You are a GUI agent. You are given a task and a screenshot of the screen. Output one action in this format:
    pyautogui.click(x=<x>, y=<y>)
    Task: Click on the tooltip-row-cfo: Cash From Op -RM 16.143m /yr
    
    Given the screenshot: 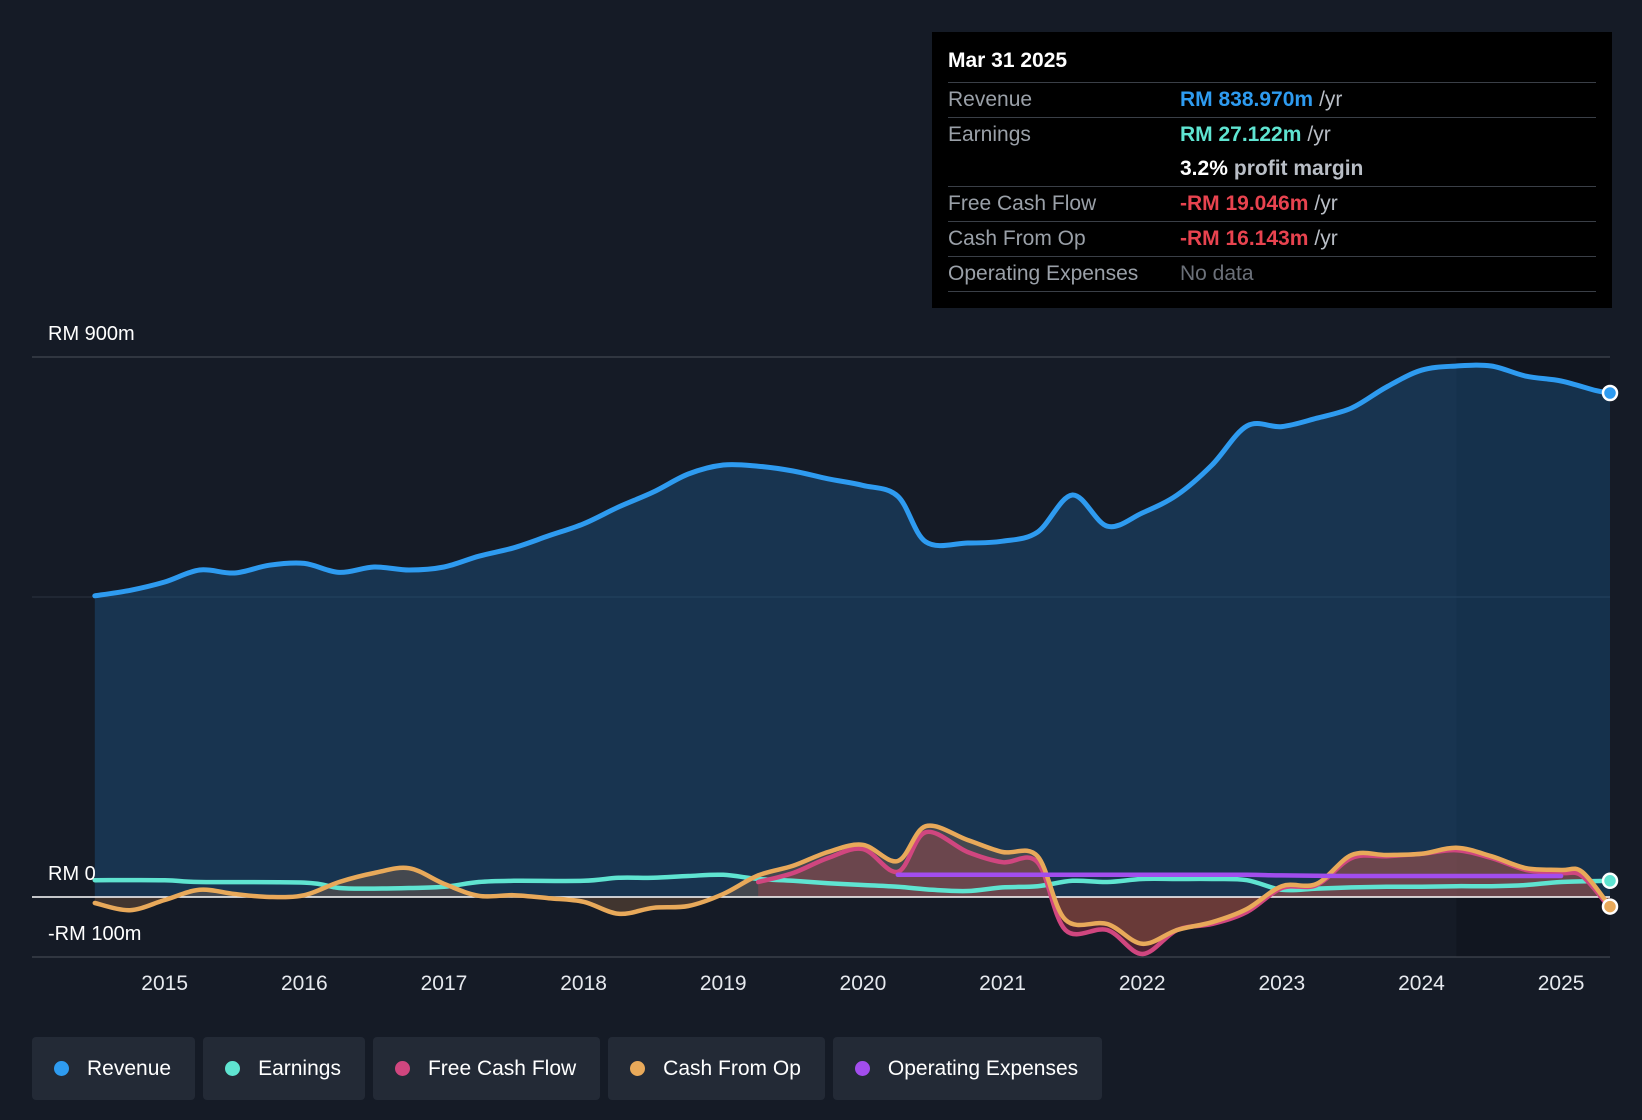 What is the action you would take?
    pyautogui.click(x=1272, y=238)
    